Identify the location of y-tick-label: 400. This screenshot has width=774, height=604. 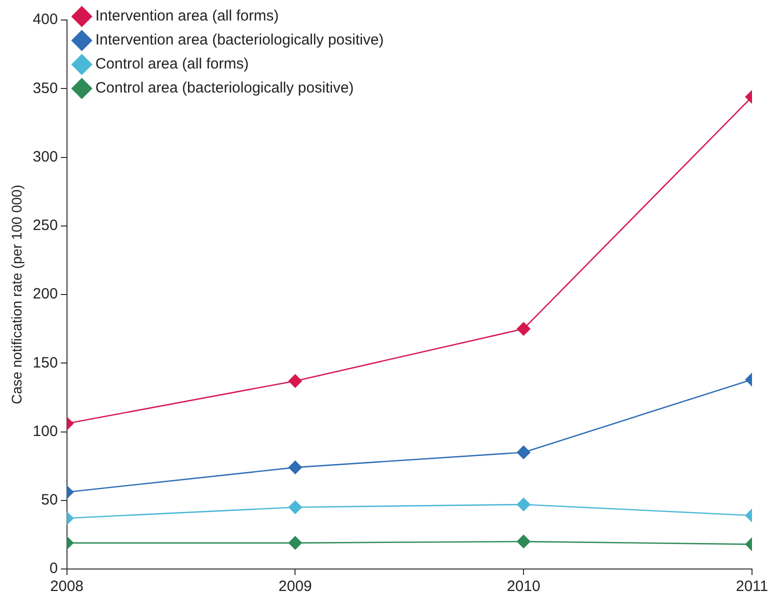
(45, 19).